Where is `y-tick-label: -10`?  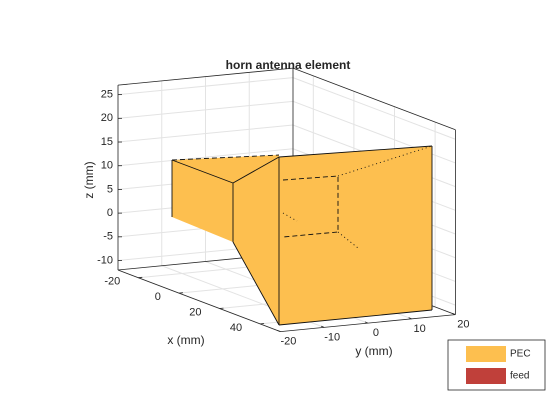
y-tick-label: -10 is located at coordinates (332, 337).